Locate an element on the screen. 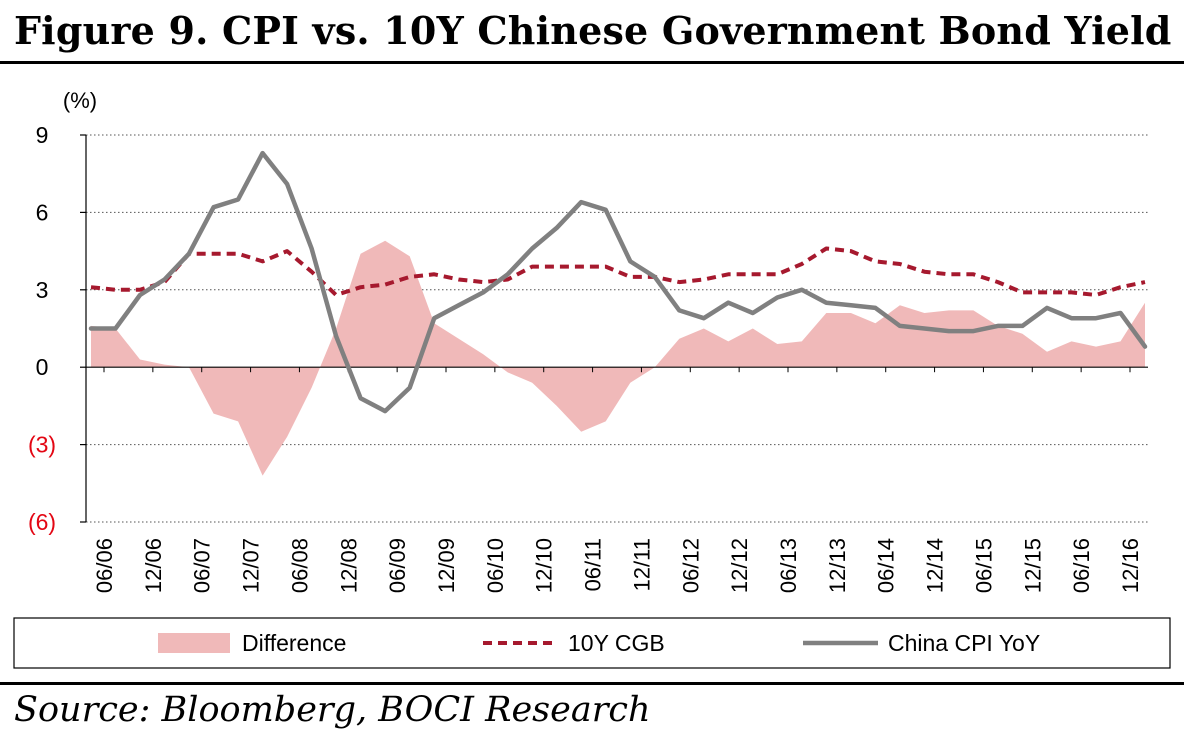 The image size is (1184, 742). y-tick-label: (6) is located at coordinates (42, 522).